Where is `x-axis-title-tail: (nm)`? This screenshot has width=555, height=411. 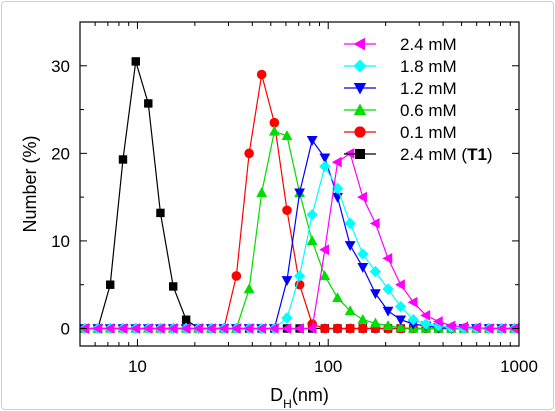
x-axis-title-tail: (nm) is located at coordinates (310, 395).